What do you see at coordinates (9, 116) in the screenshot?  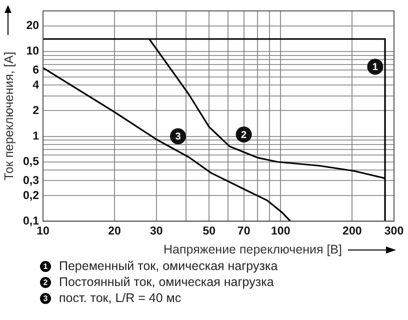 I see `y-axis-title: Ток переключения, [А]` at bounding box center [9, 116].